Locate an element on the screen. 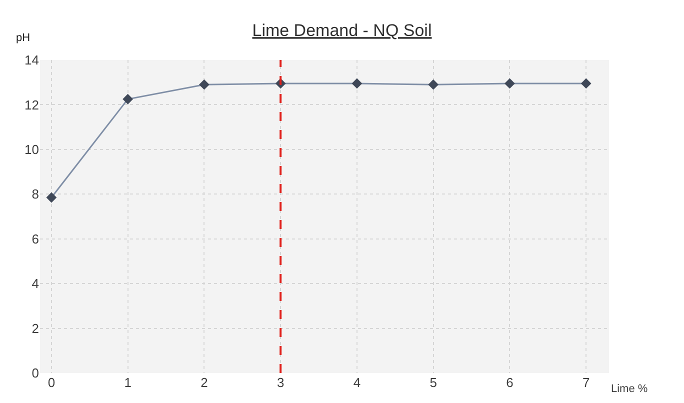 The width and height of the screenshot is (684, 403). y-tick-label: 8 is located at coordinates (35, 194).